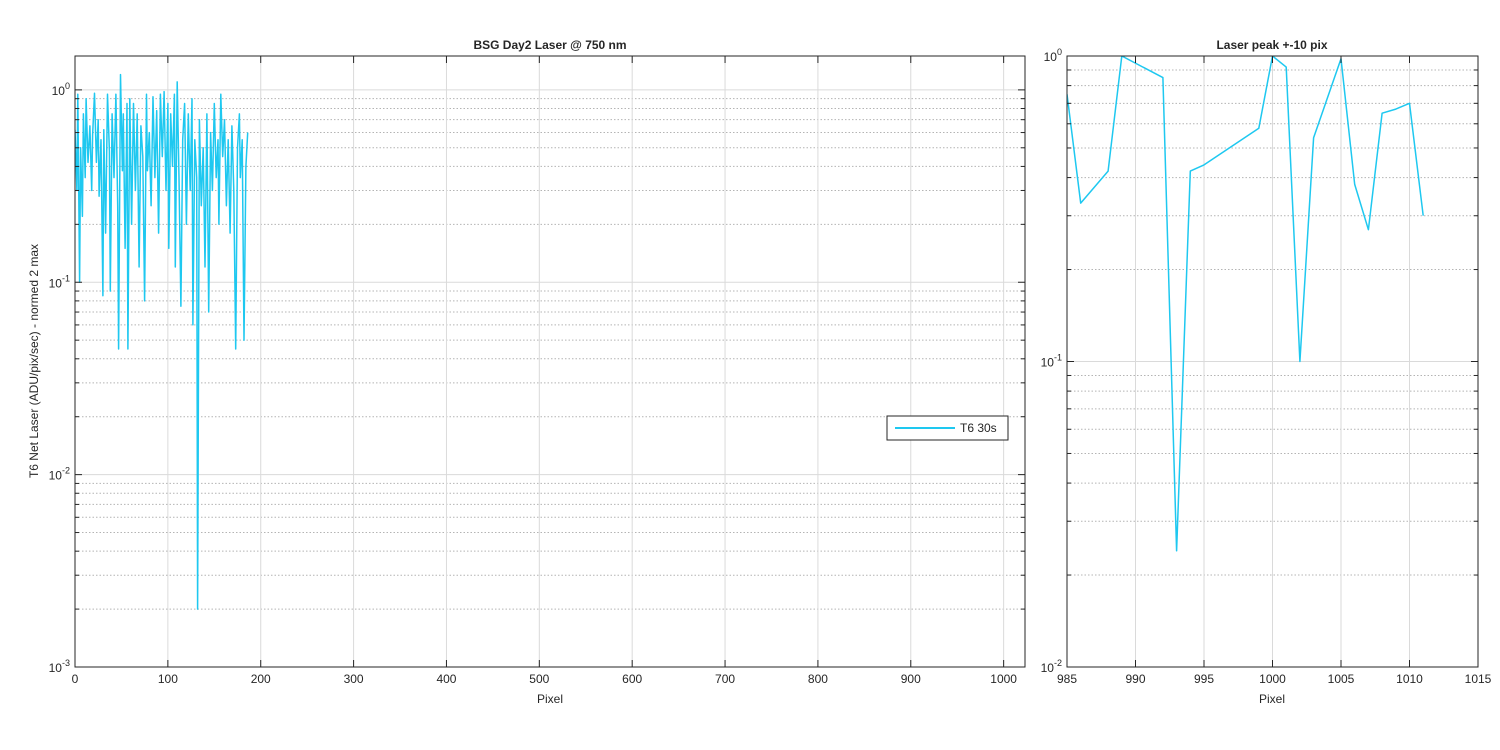 The height and width of the screenshot is (750, 1500). Describe the element at coordinates (1067, 679) in the screenshot. I see `zoom-plot-x-tick-label: 985` at that location.